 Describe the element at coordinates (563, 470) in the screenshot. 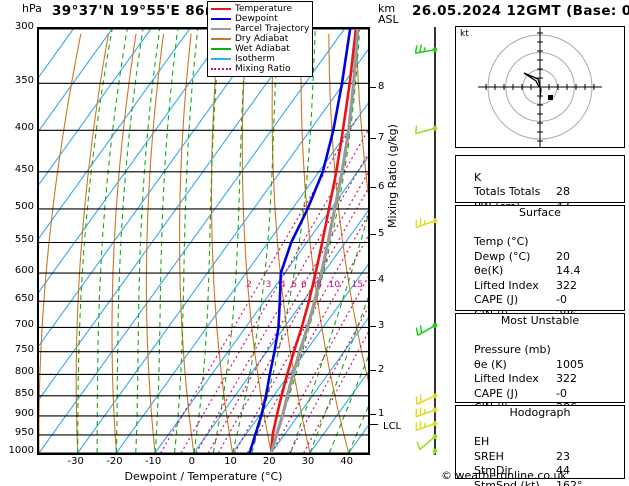

I see `hodo-value-sreh: 44` at that location.